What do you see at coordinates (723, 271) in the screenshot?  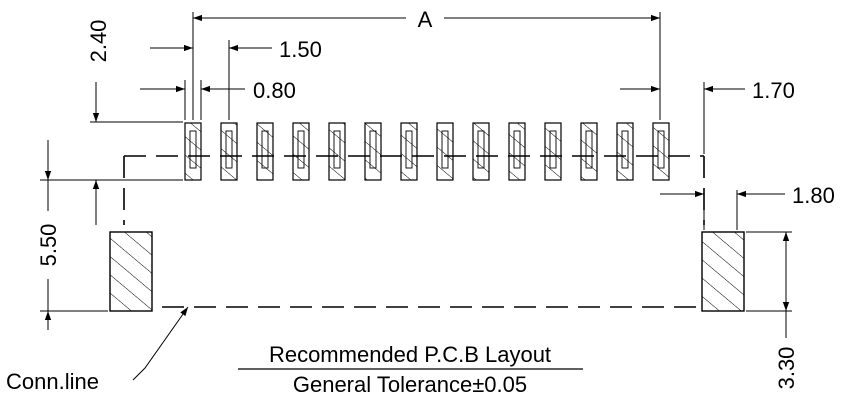 I see `mounting-pad-right` at bounding box center [723, 271].